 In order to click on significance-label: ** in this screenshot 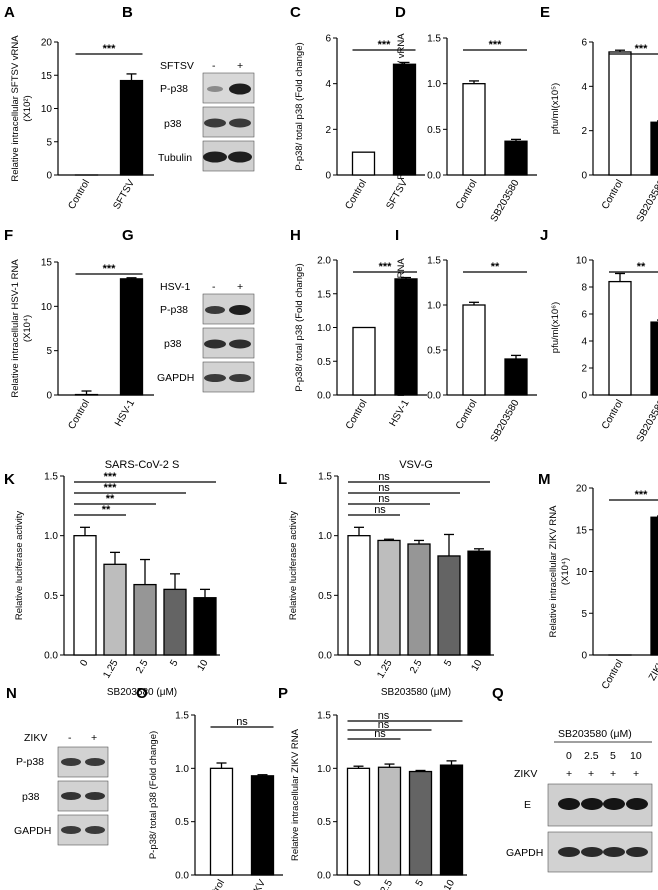, I will do `click(106, 510)`.